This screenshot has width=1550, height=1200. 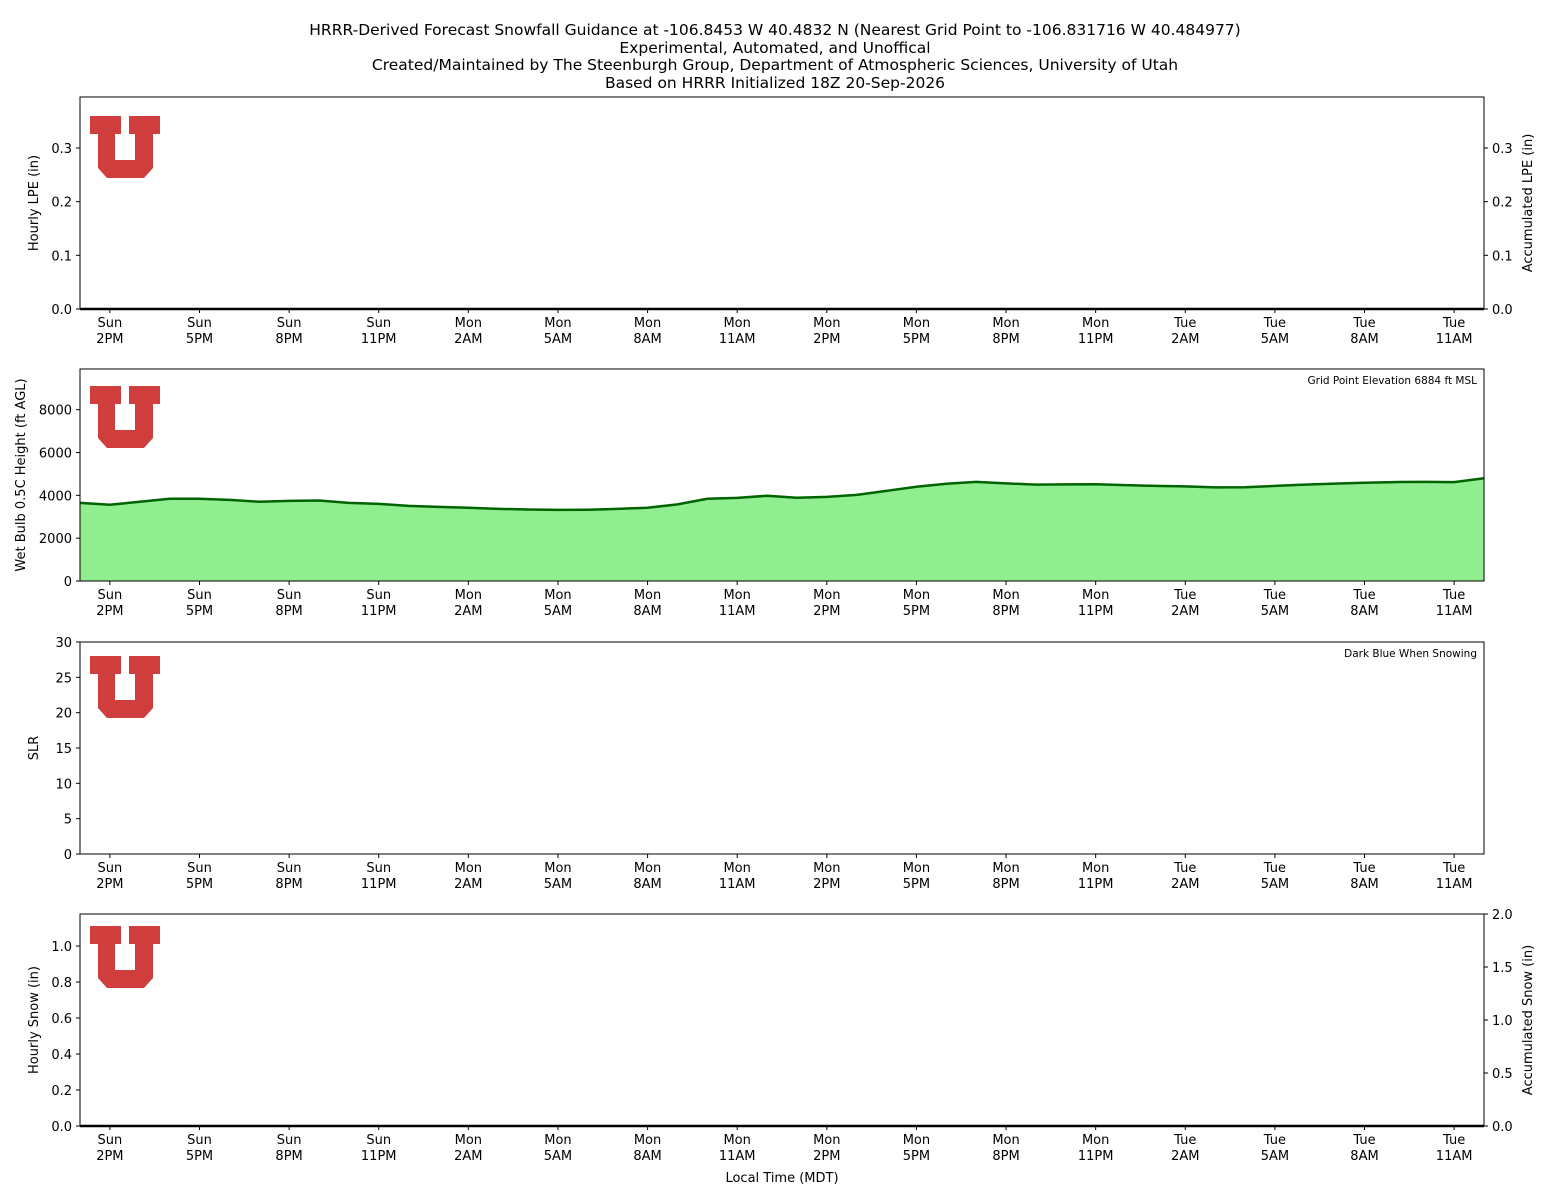 I want to click on y-tick-label: 10, so click(x=63, y=784).